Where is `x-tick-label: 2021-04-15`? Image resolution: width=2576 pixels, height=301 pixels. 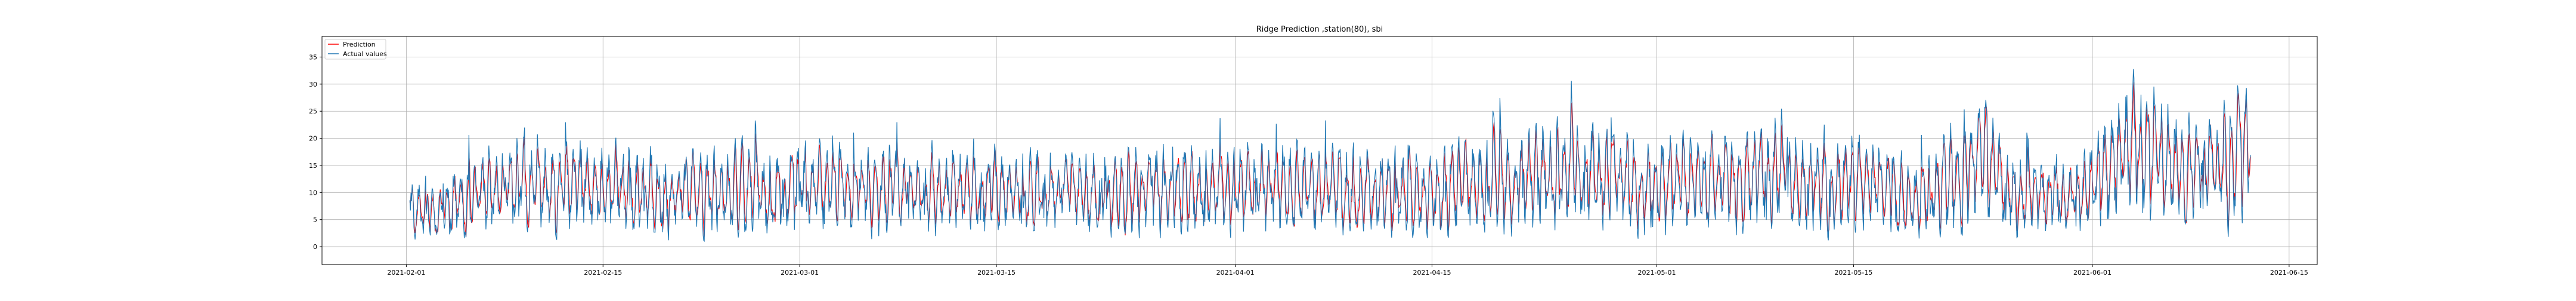 x-tick-label: 2021-04-15 is located at coordinates (1432, 273).